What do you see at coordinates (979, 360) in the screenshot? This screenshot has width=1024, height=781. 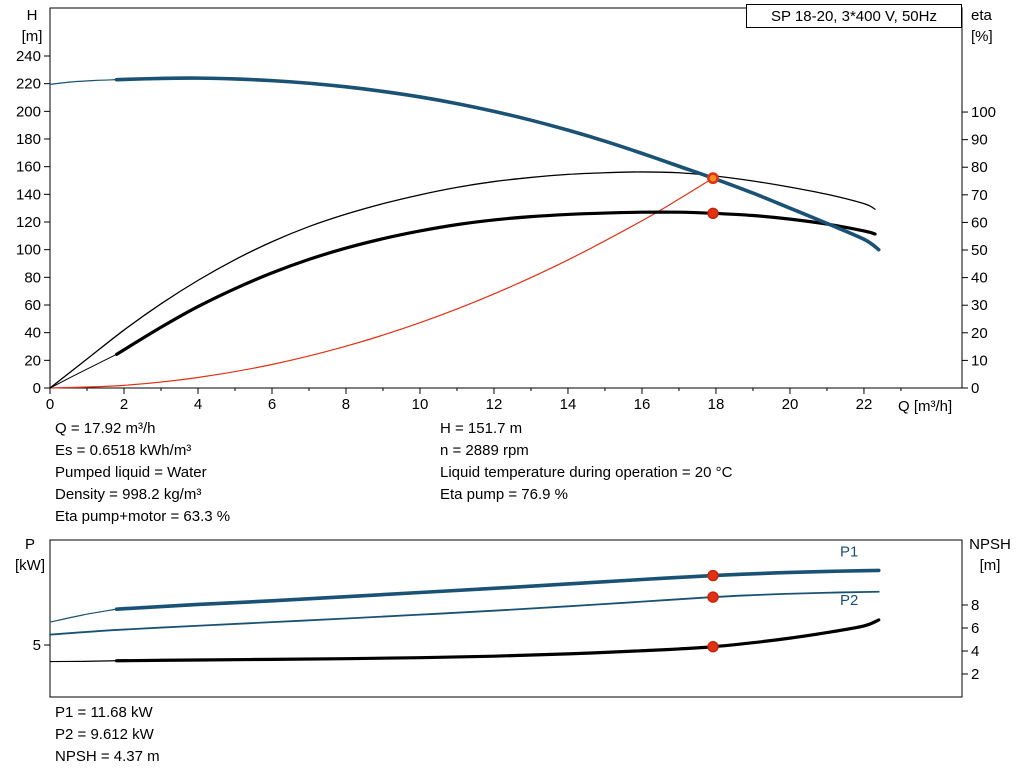 I see `right-tick-label: 10` at bounding box center [979, 360].